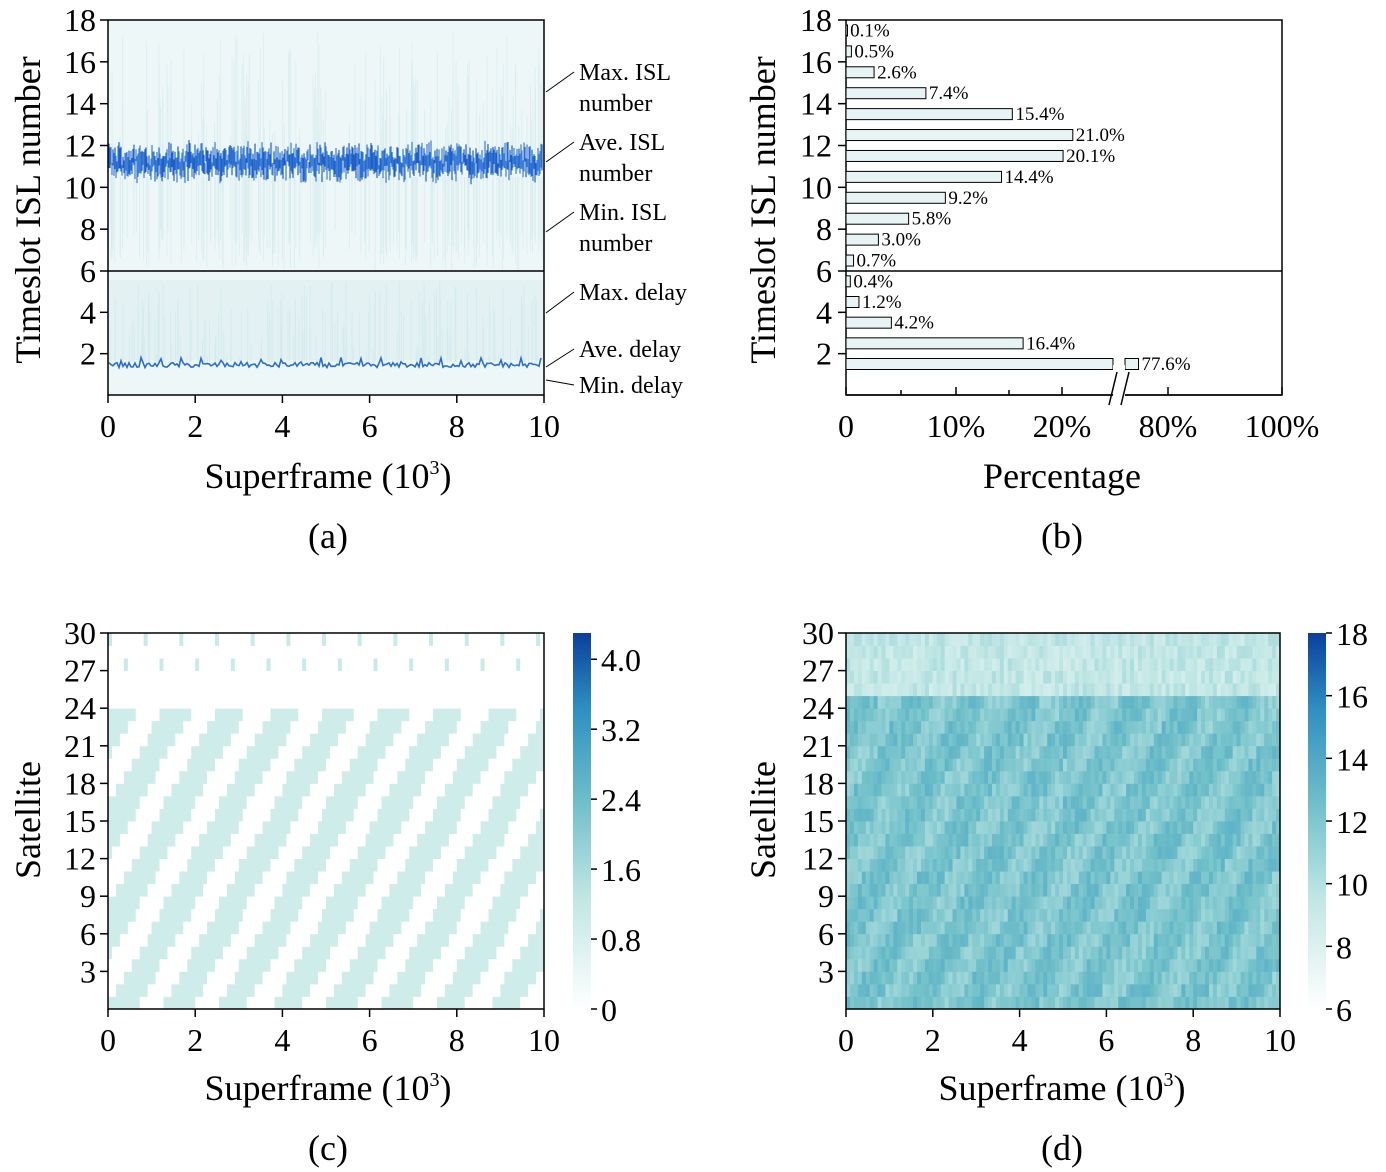  What do you see at coordinates (873, 281) in the screenshot?
I see `bar-value-label: 0.4%` at bounding box center [873, 281].